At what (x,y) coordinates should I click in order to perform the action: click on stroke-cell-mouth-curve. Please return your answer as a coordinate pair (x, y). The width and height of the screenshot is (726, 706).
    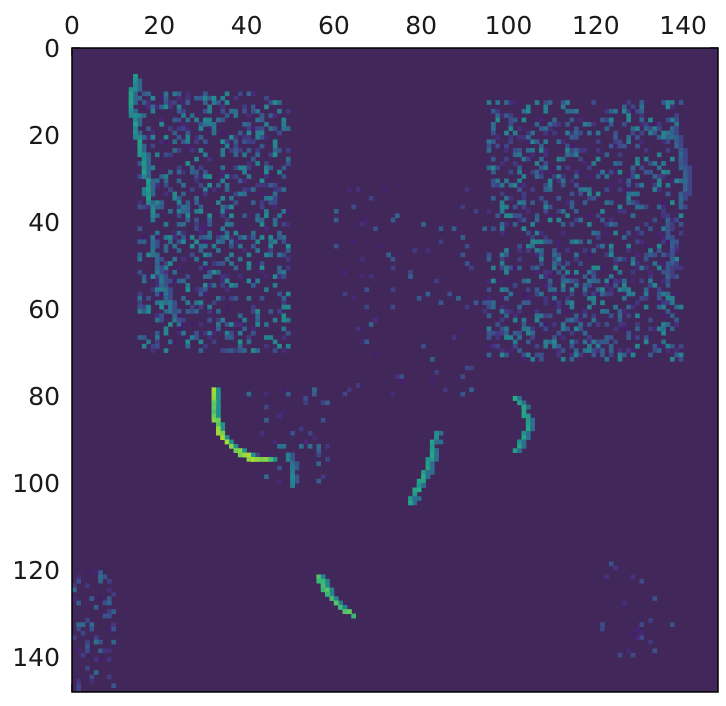
    Looking at the image, I should click on (349, 611).